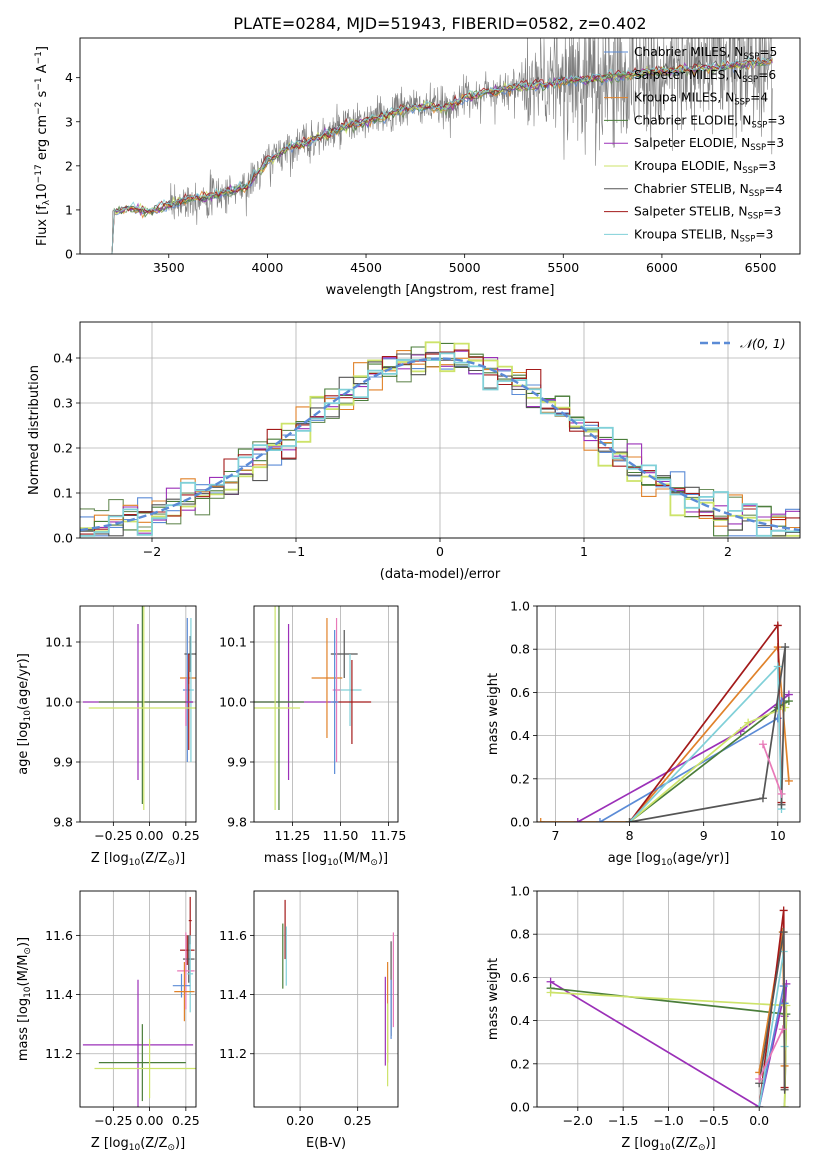  Describe the element at coordinates (465, 267) in the screenshot. I see `x-tick-label: 5000` at that location.